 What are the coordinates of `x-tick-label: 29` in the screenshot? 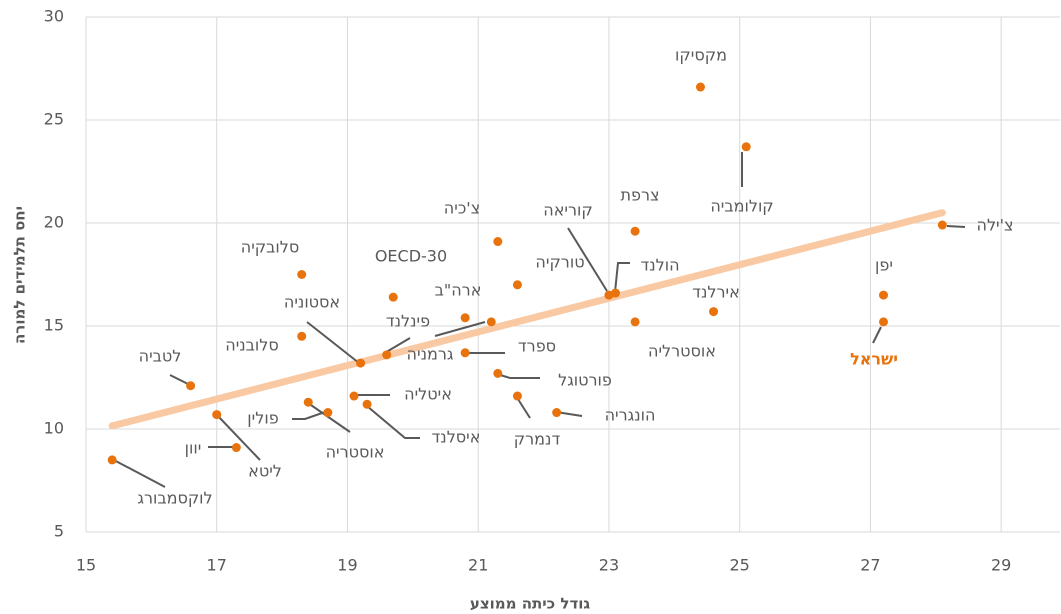 It's located at (1001, 565).